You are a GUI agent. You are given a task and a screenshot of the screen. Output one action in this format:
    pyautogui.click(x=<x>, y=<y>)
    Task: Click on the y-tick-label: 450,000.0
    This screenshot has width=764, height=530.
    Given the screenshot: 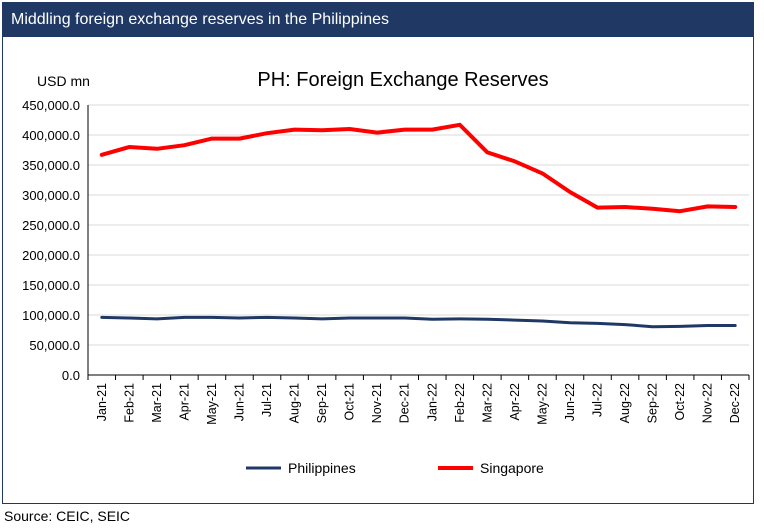 What is the action you would take?
    pyautogui.click(x=51, y=105)
    